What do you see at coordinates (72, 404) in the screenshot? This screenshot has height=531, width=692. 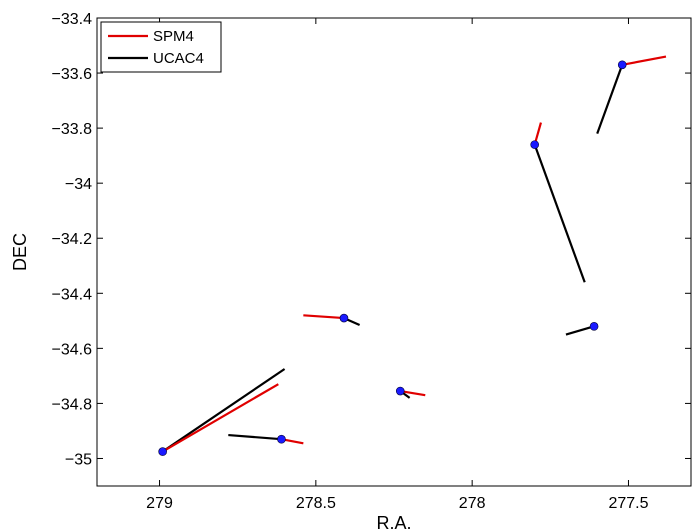 I see `y-tick-label-1: −34.8` at bounding box center [72, 404].